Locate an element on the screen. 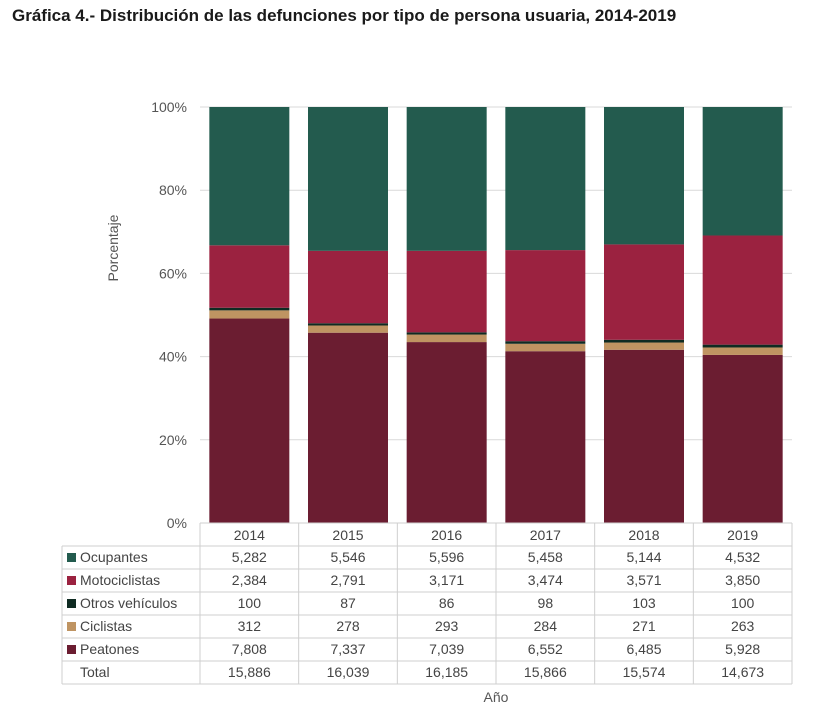 The image size is (834, 718). y-tick-label: 60% is located at coordinates (173, 273).